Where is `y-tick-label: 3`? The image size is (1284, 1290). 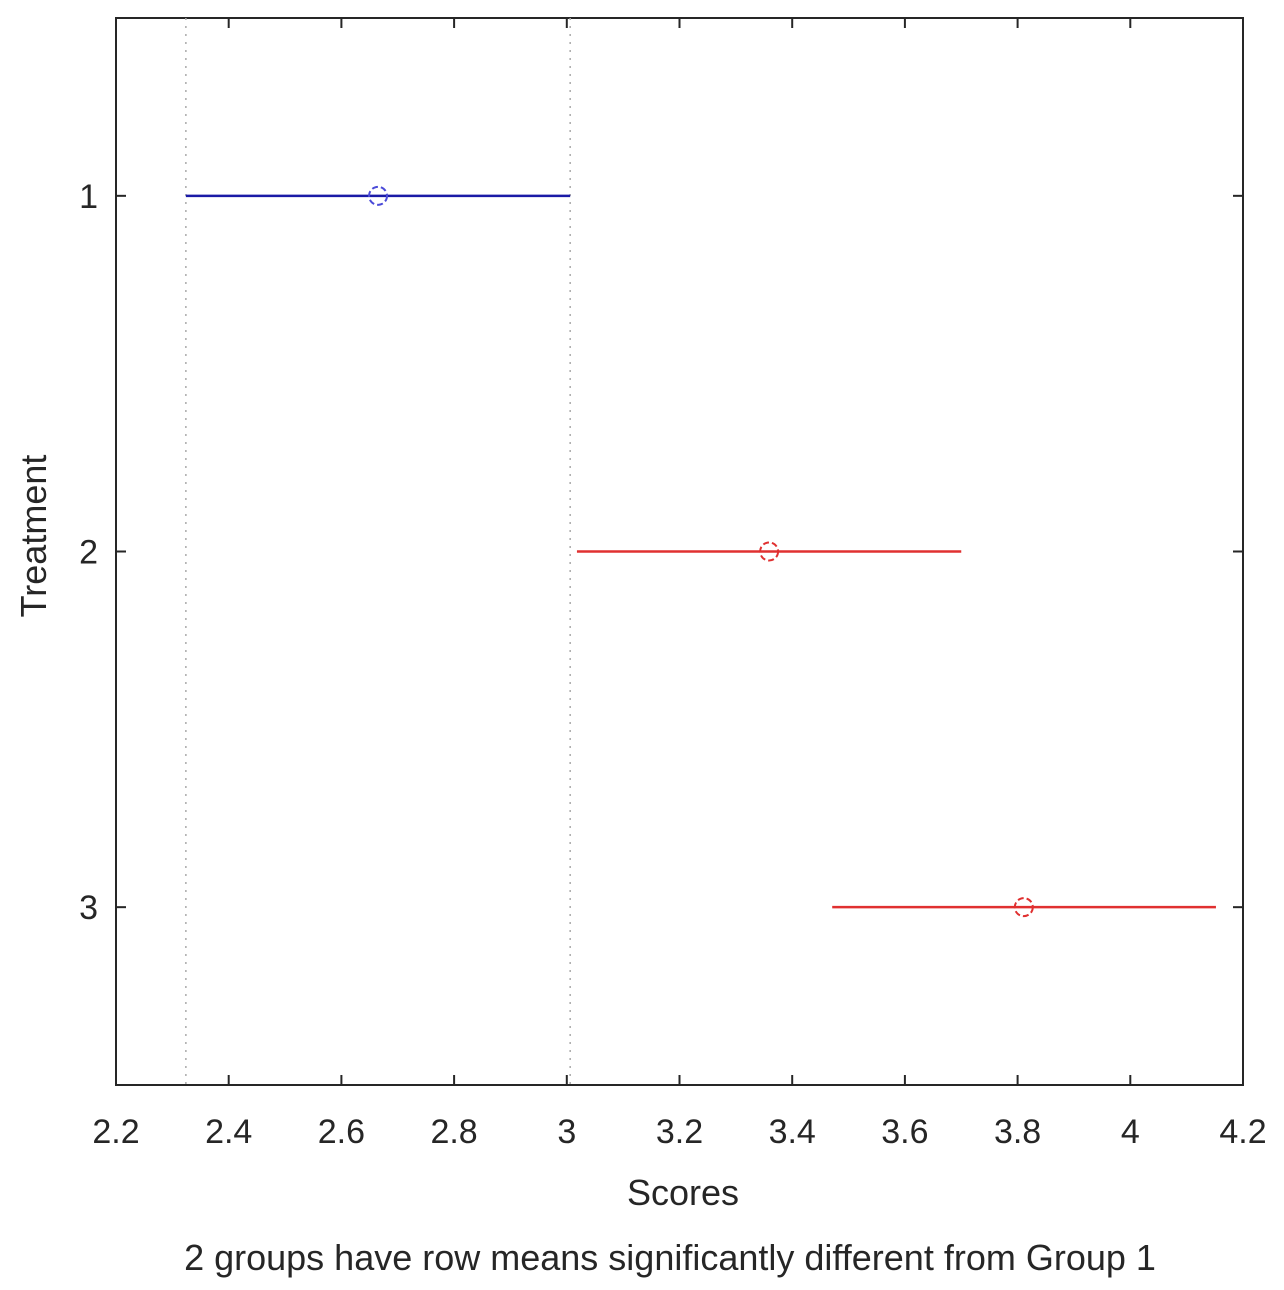
y-tick-label: 3 is located at coordinates (88, 908).